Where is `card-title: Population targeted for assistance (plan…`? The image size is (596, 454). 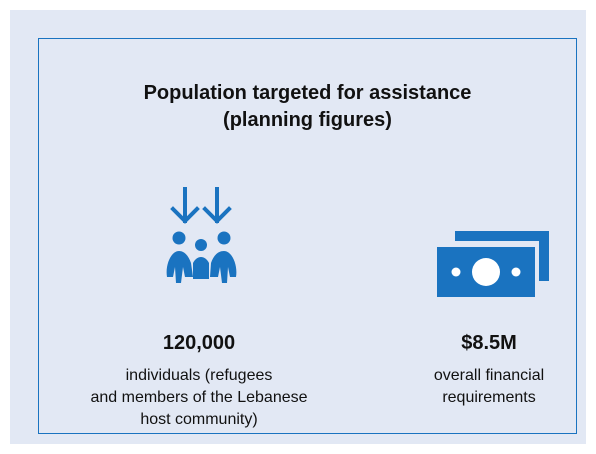 card-title: Population targeted for assistance (plan… is located at coordinates (307, 107).